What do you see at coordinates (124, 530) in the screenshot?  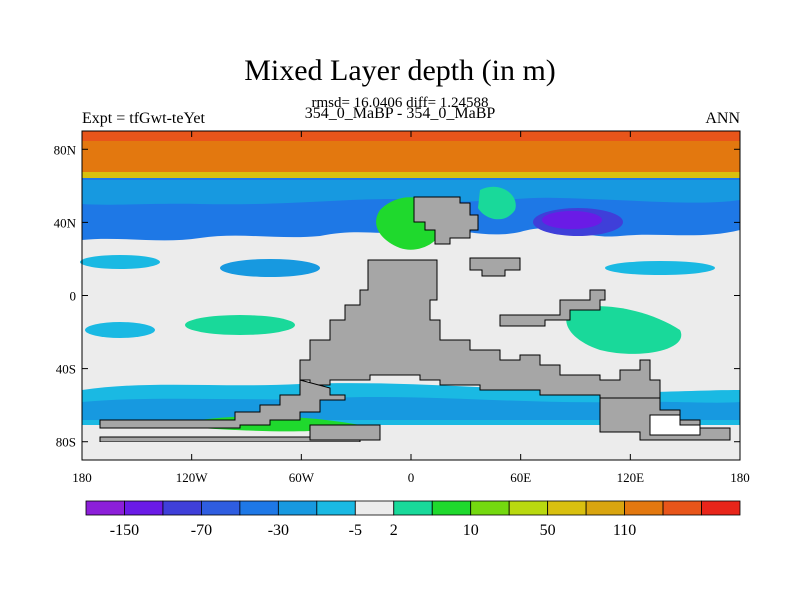 I see `colorbar-label: -150` at bounding box center [124, 530].